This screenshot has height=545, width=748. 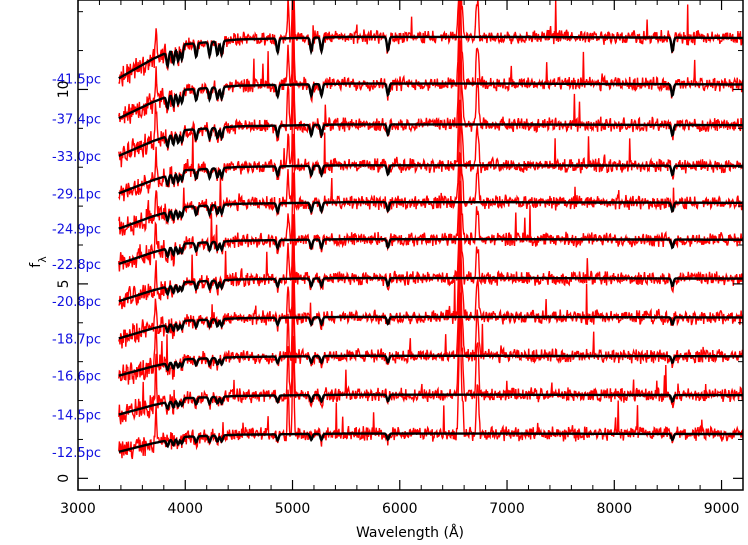 What do you see at coordinates (76, 79) in the screenshot?
I see `offset-label-11: -41.5pc` at bounding box center [76, 79].